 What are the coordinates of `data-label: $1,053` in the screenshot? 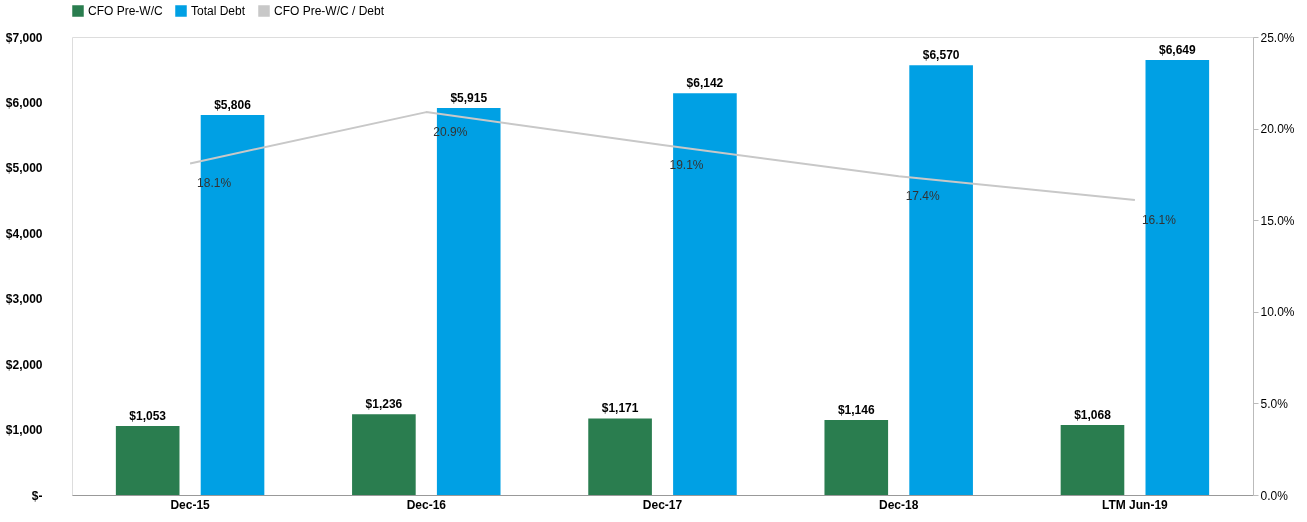 It's located at (148, 416).